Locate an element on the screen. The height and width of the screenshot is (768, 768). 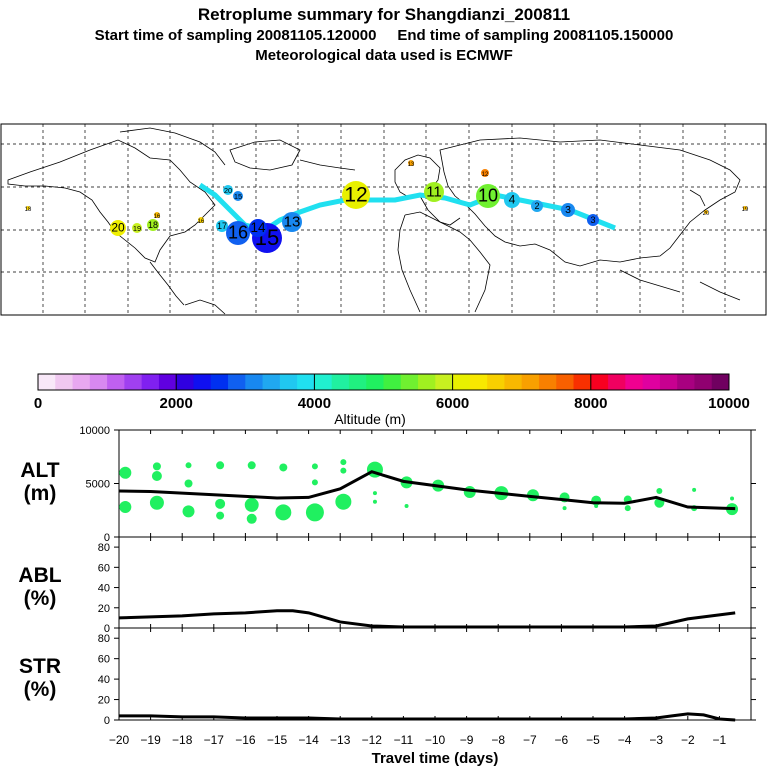
x-tick-label: −16 is located at coordinates (245, 740).